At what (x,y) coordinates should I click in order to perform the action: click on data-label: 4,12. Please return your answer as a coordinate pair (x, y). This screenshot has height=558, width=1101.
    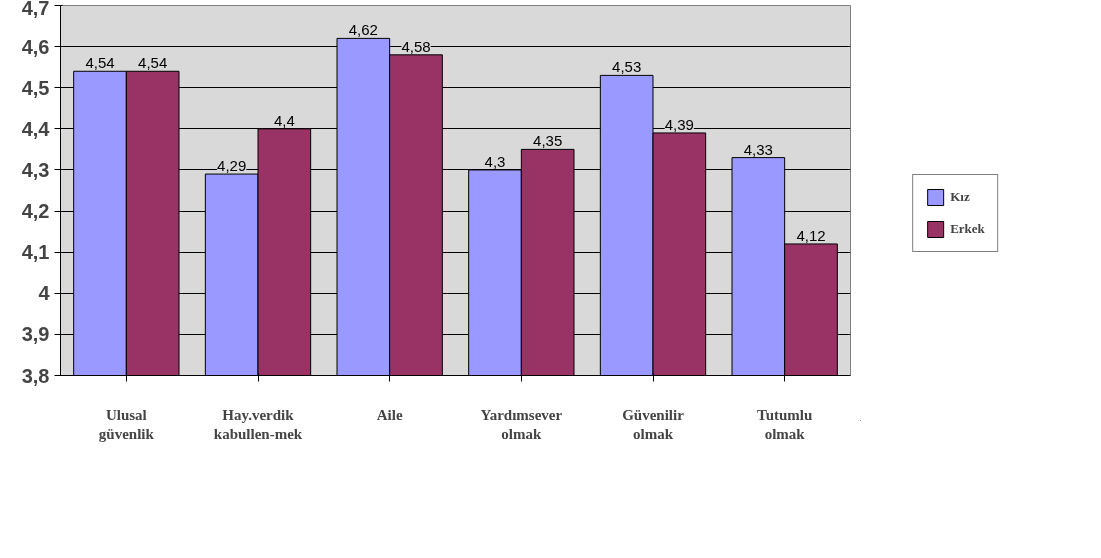
    Looking at the image, I should click on (811, 235).